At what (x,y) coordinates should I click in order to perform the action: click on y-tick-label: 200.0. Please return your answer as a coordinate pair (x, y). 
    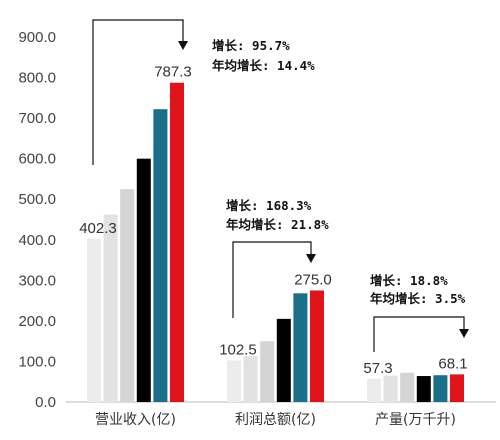
    Looking at the image, I should click on (37, 321).